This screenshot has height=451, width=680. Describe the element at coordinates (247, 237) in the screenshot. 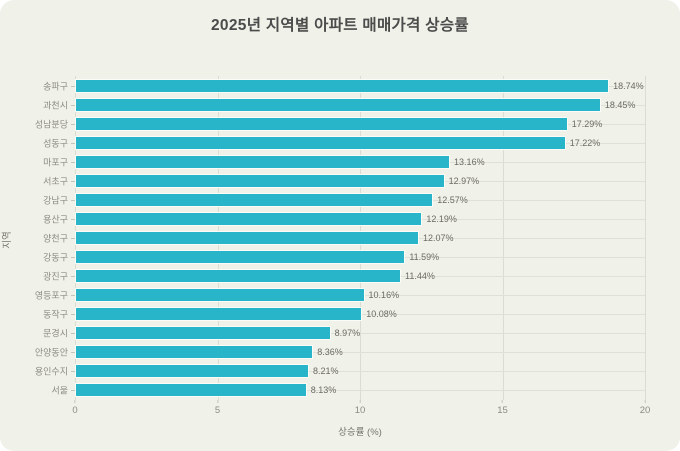

I see `bar-양천구` at that location.